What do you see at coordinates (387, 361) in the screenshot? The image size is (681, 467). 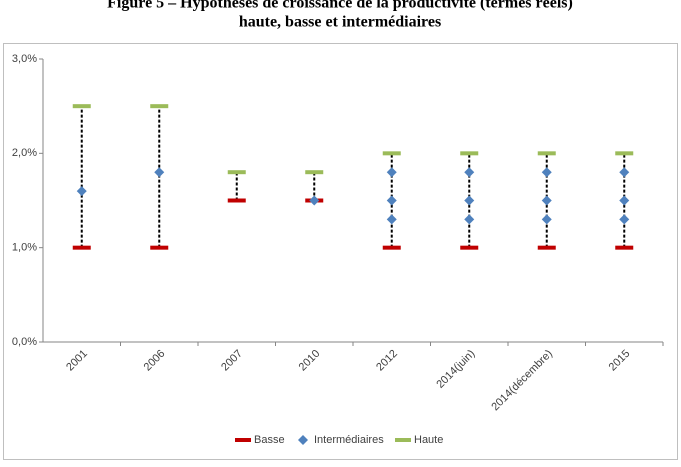 I see `x-tick-label: 2012` at bounding box center [387, 361].